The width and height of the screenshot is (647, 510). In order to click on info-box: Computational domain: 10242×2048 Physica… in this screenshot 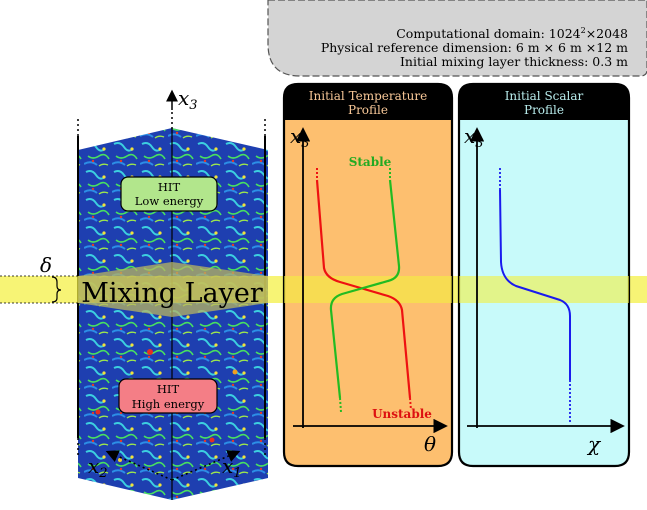, I will do `click(457, 38)`.